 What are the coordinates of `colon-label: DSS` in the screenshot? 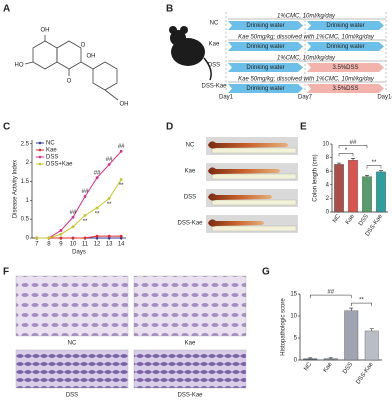 It's located at (190, 198).